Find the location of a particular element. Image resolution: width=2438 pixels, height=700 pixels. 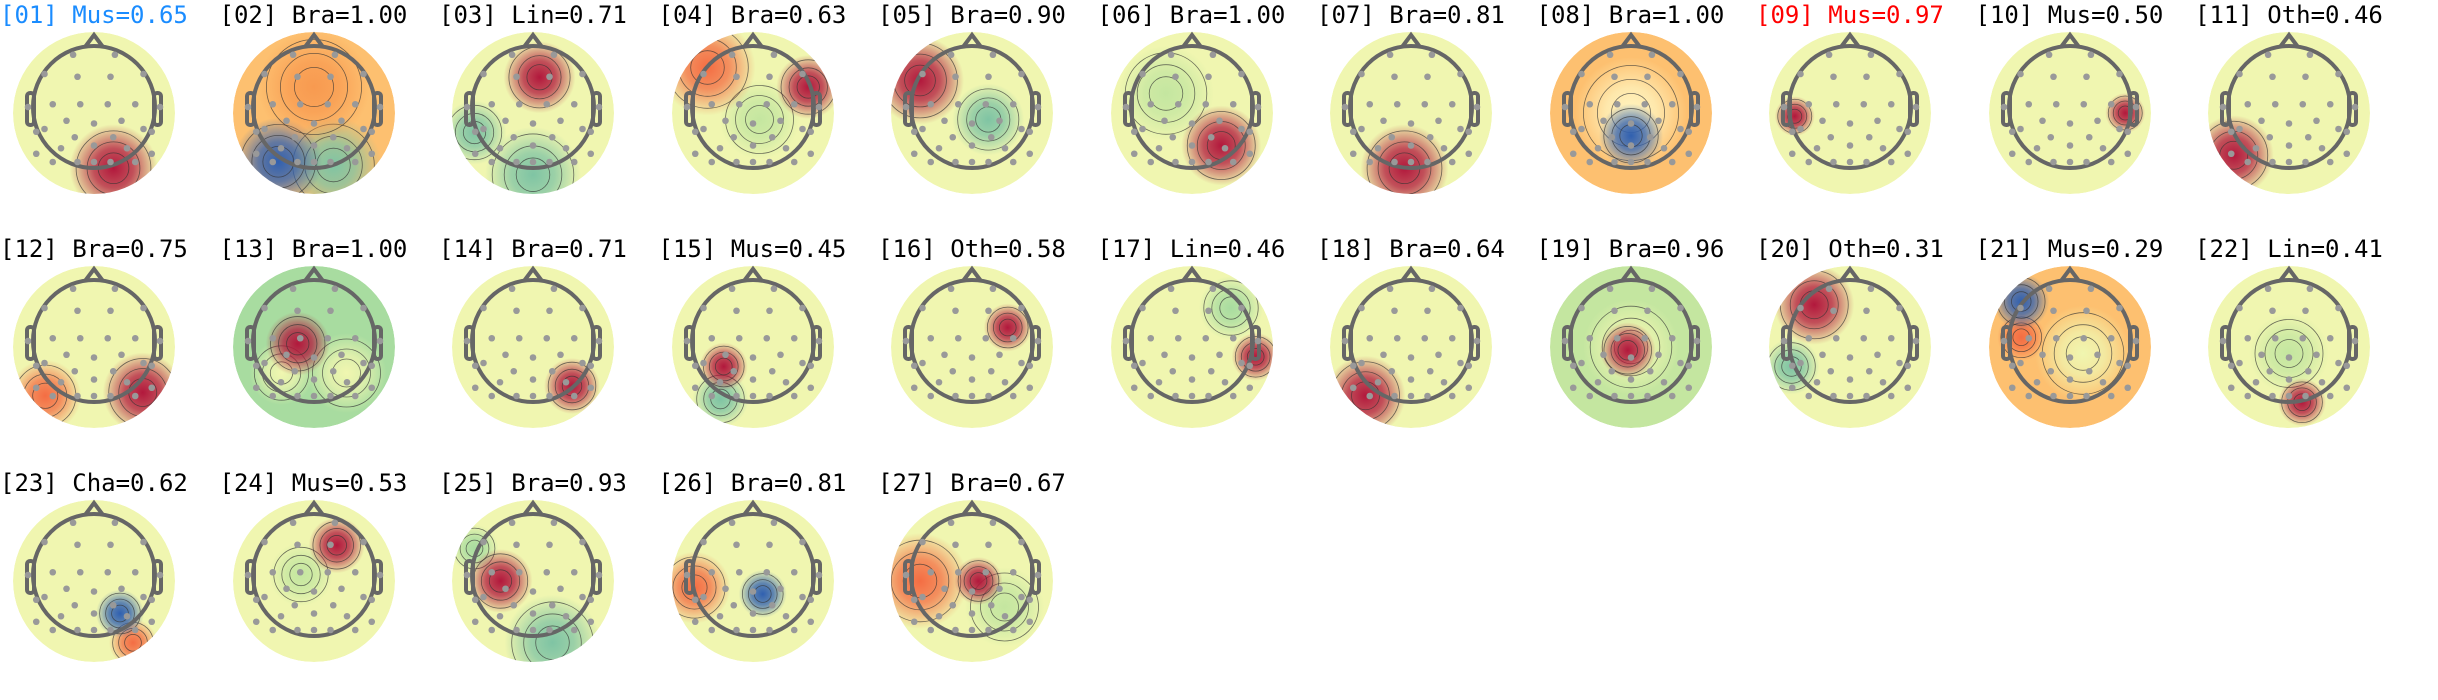

ica-component: [24] Mus=0.53 is located at coordinates (329, 584).